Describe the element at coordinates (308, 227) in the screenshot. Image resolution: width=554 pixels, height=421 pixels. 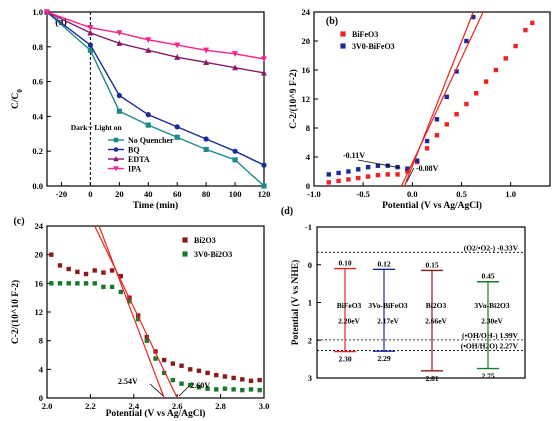
I see `panel-d-ytick-label: -1` at that location.